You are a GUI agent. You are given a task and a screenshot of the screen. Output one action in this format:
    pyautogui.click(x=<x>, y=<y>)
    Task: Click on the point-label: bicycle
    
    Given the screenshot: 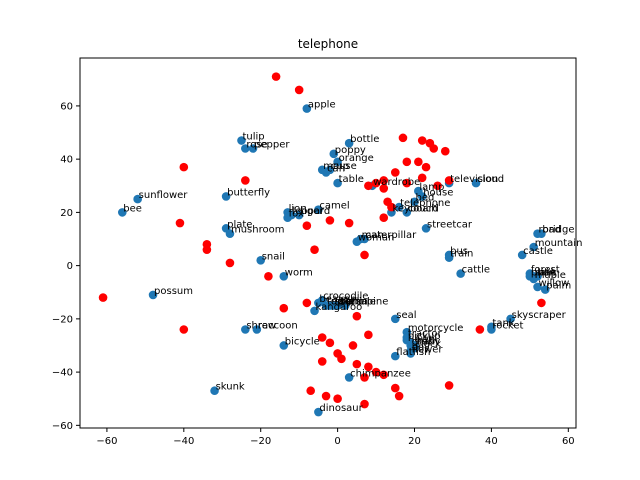 What is the action you would take?
    pyautogui.click(x=302, y=341)
    